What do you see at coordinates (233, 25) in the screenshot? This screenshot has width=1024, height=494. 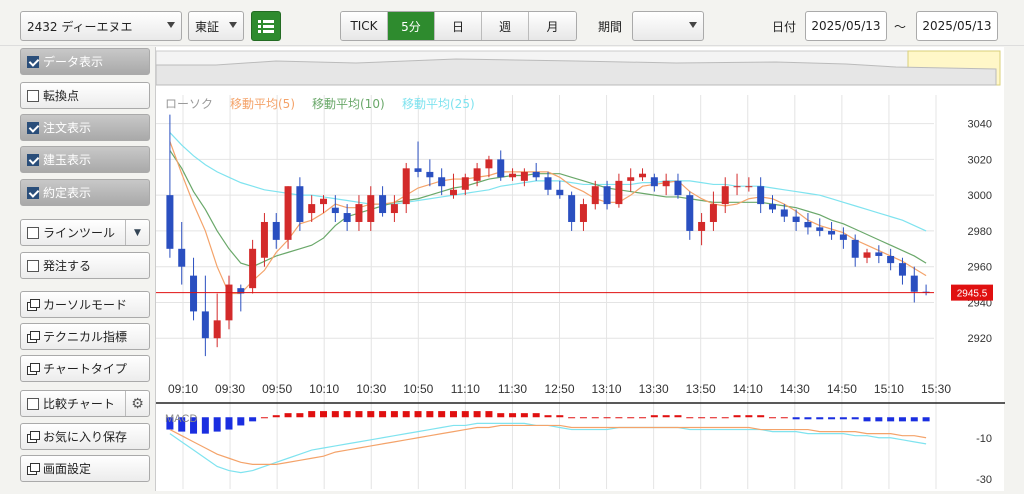 I see `chevron-down-icon` at bounding box center [233, 25].